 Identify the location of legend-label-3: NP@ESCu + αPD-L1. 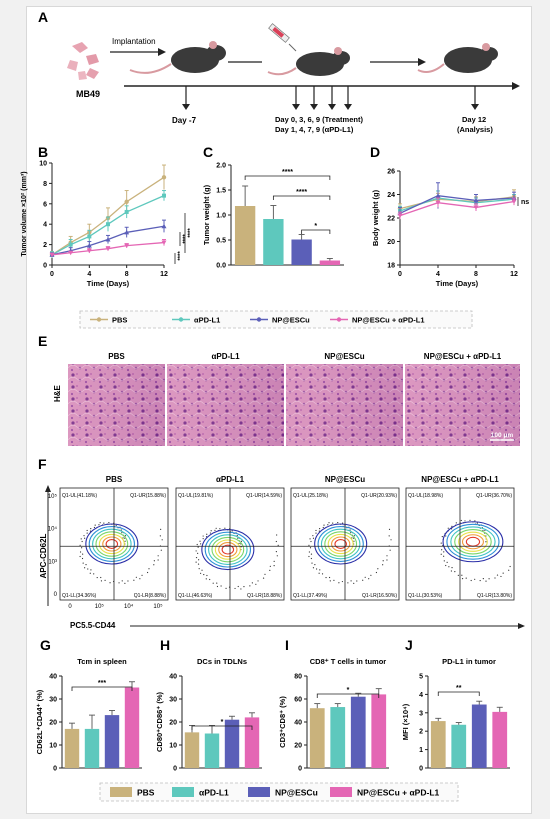
(398, 793).